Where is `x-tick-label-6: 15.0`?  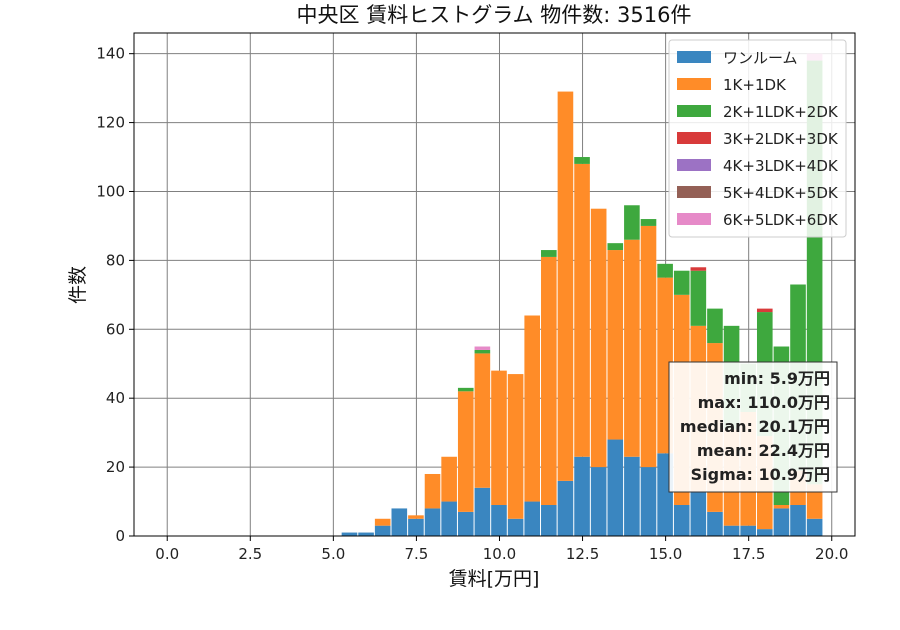 x-tick-label-6: 15.0 is located at coordinates (665, 554).